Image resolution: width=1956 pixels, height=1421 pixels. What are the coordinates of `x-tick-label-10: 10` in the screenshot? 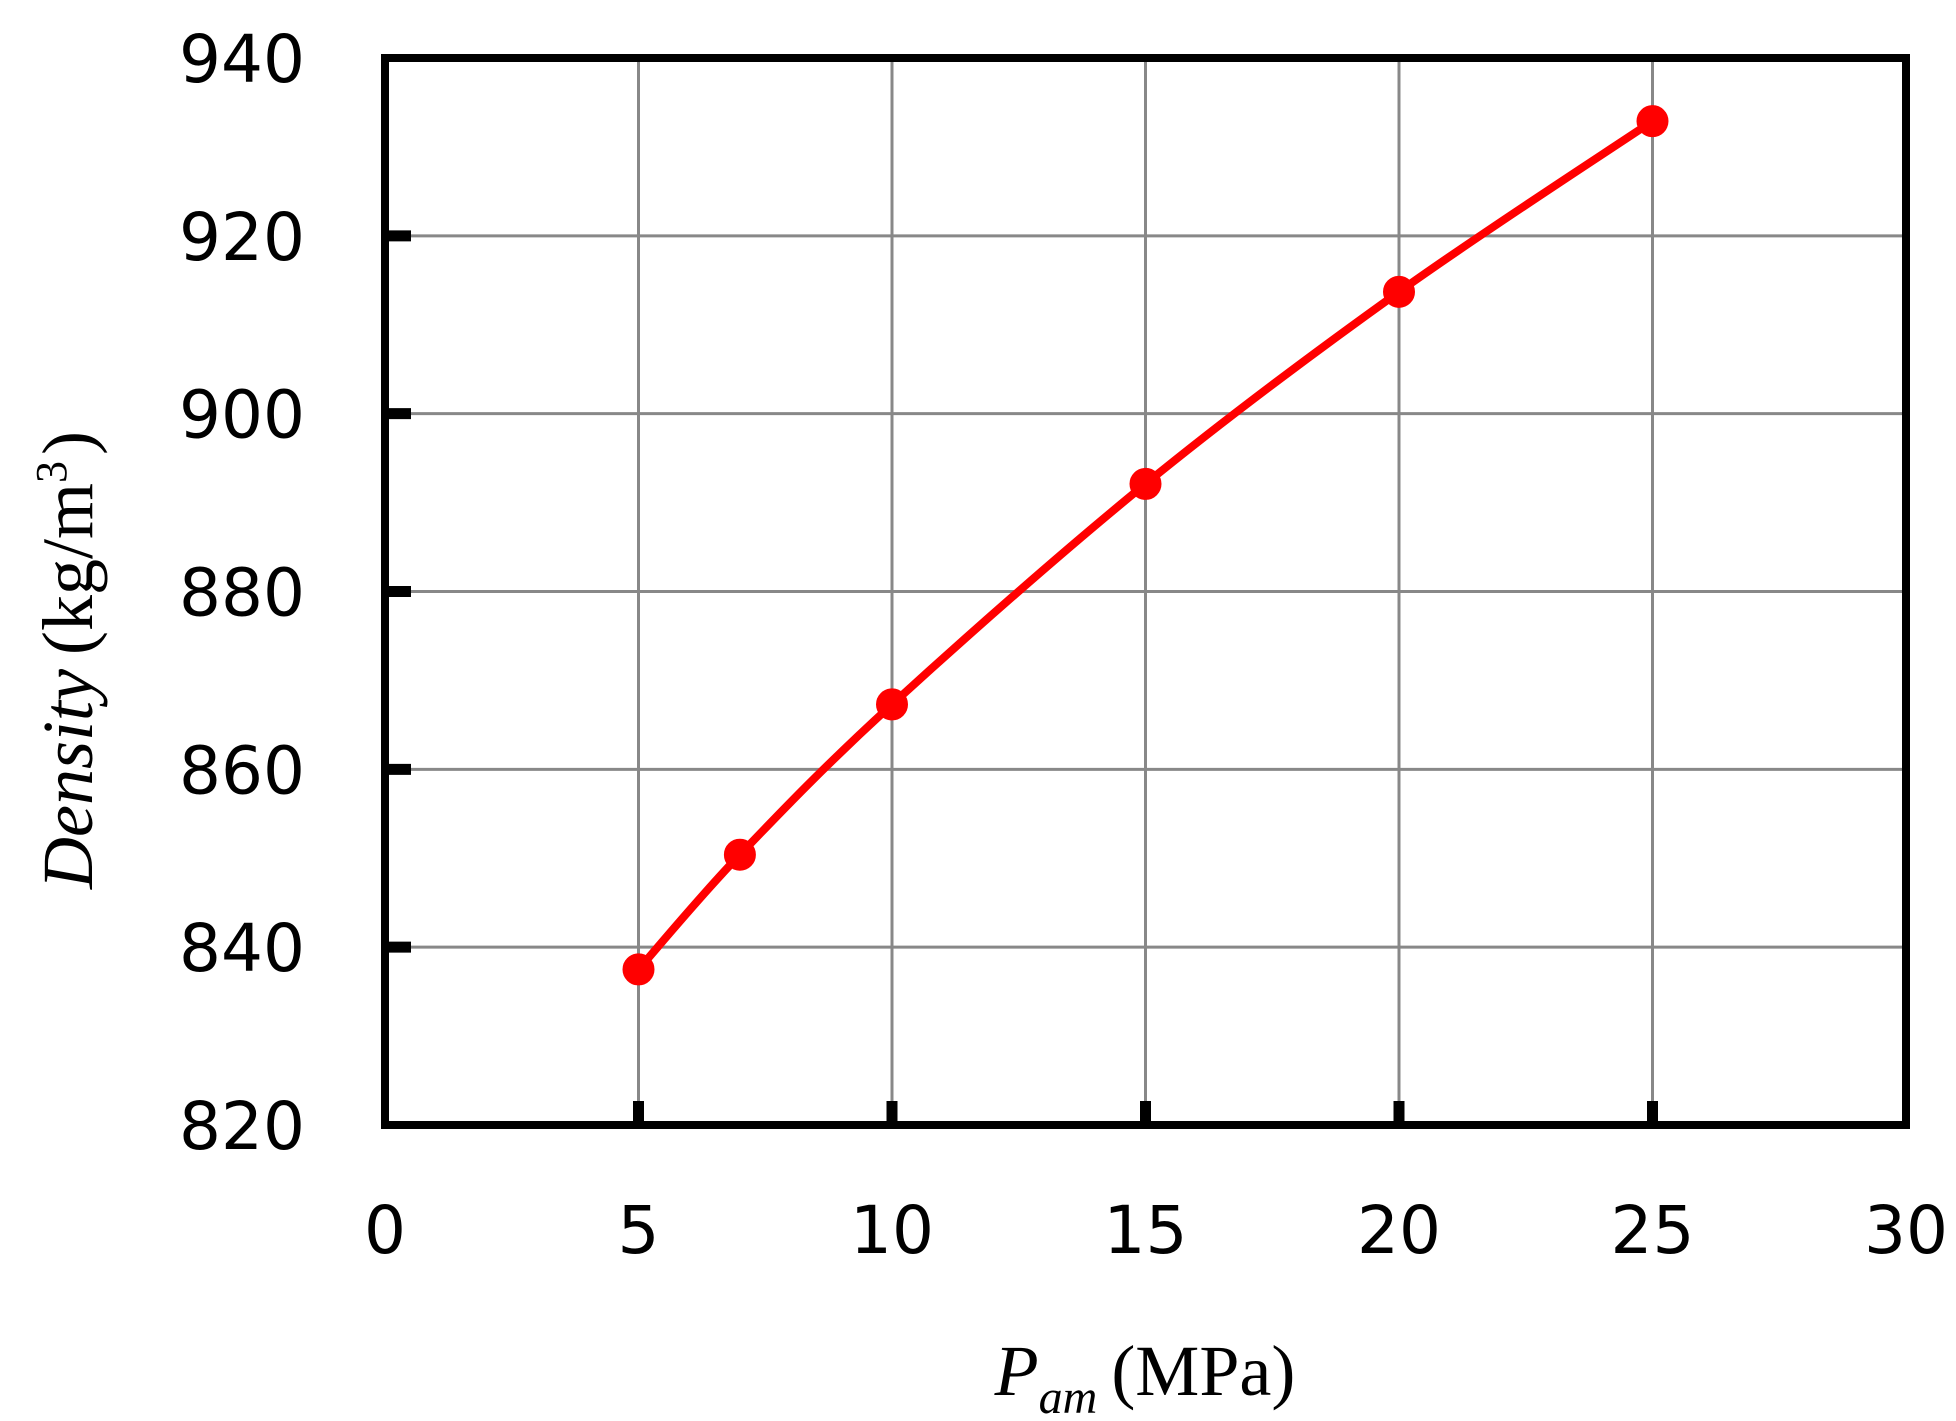 It's located at (892, 1230).